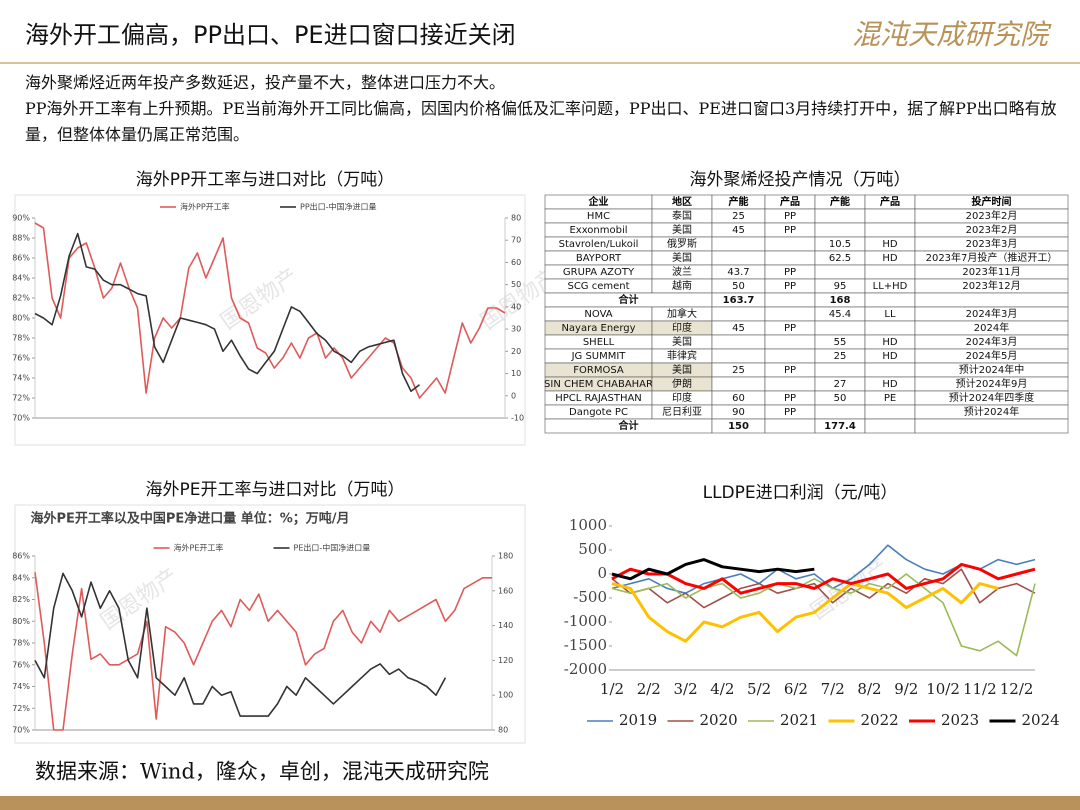 This screenshot has width=1080, height=810. I want to click on cell-text: 伊朗, so click(682, 384).